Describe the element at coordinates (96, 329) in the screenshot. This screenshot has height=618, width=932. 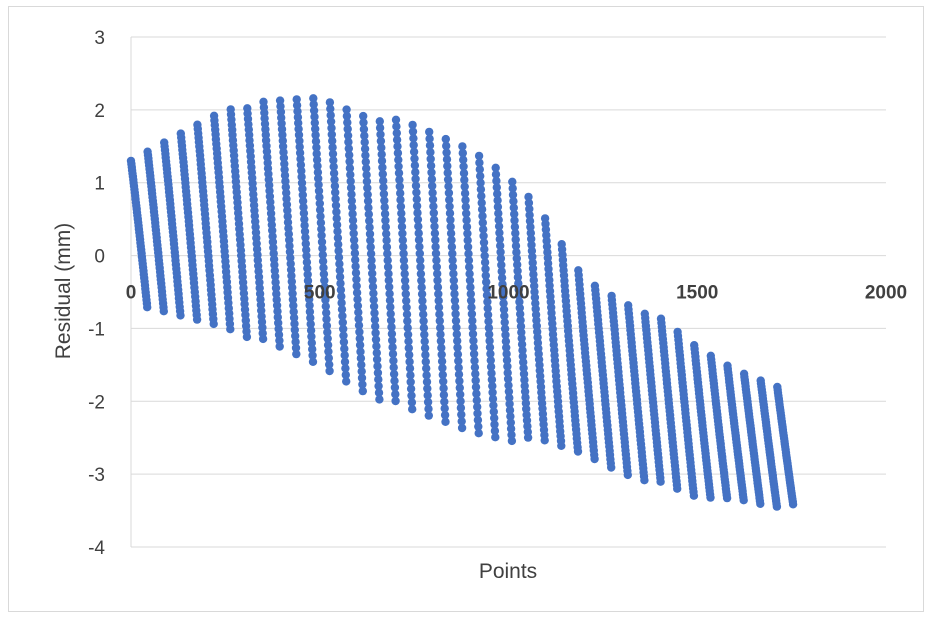
I see `y-tick-label: -1` at that location.